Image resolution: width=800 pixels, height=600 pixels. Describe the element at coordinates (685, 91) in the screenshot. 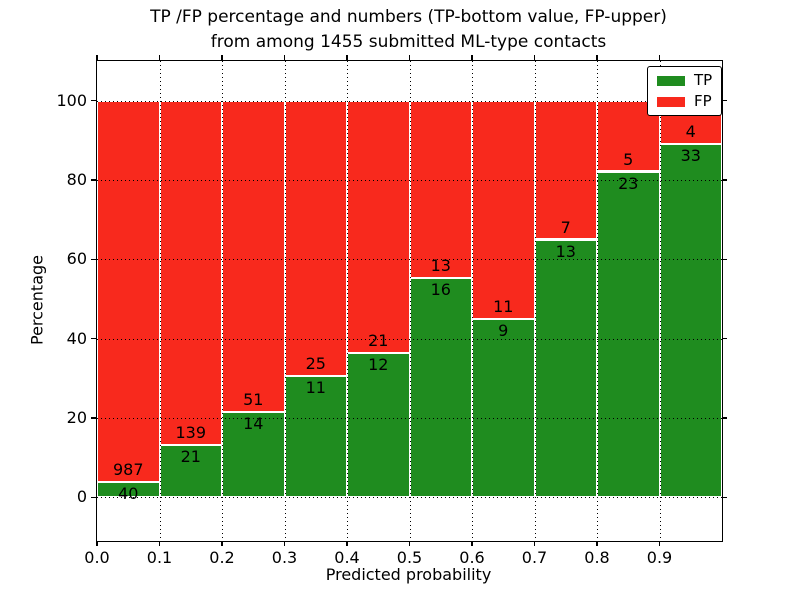

I see `legend: TP FP` at that location.